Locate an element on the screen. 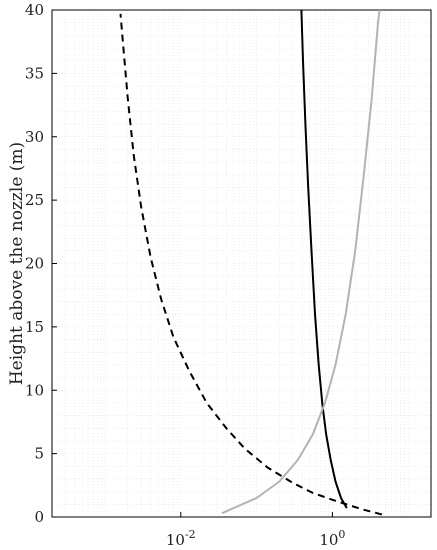  y-tick-label: 25 is located at coordinates (34, 200).